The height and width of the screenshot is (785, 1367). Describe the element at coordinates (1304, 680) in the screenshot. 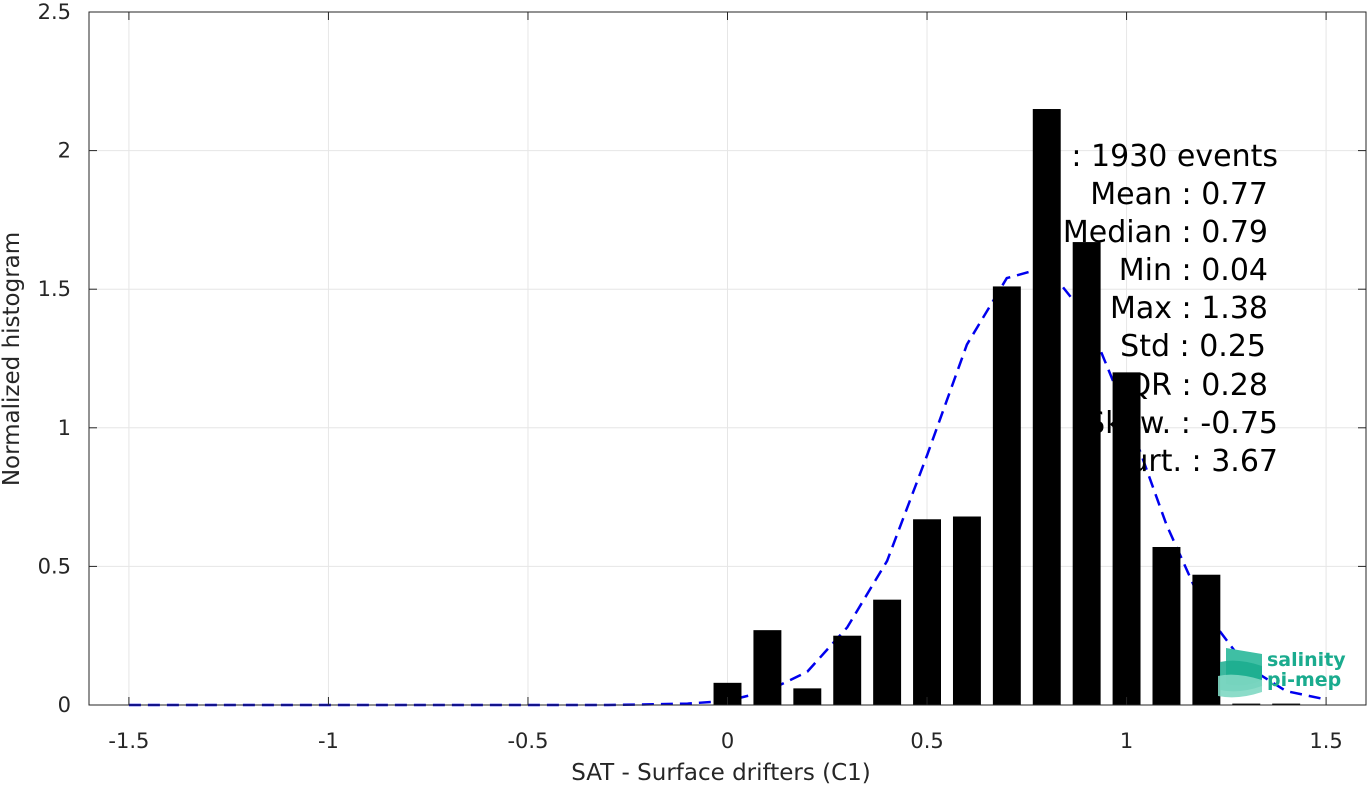

I see `logo-line-pimep: pi-mep` at that location.